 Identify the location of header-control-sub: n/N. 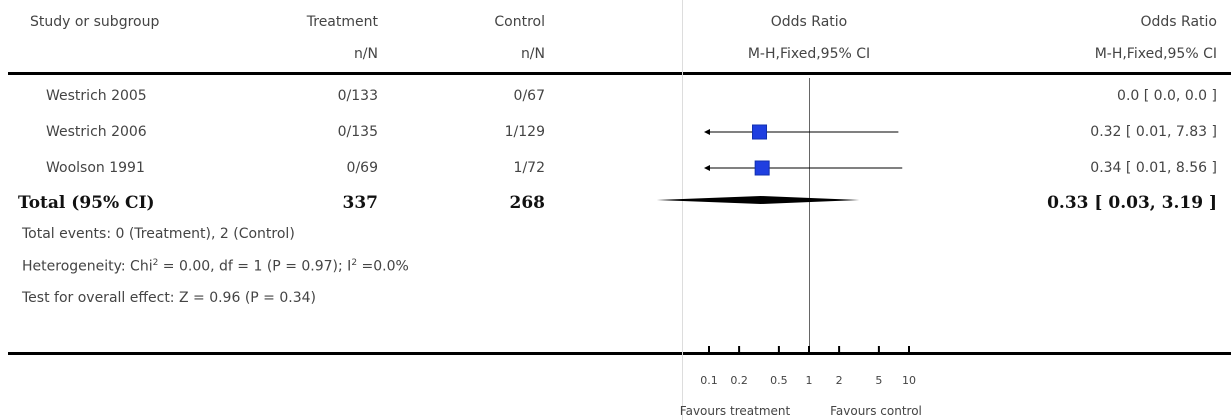
(532, 54).